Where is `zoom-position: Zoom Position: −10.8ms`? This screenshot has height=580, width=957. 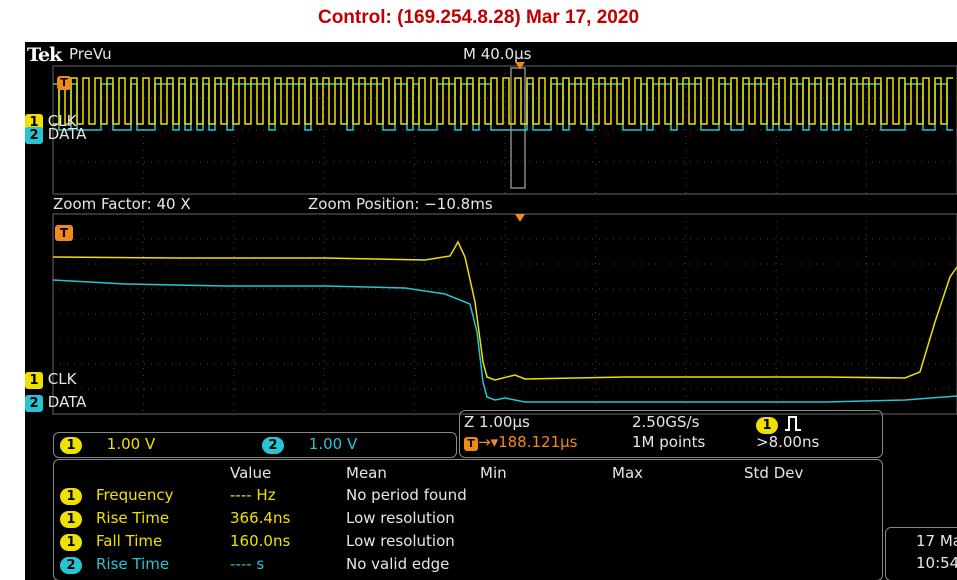
zoom-position: Zoom Position: −10.8ms is located at coordinates (400, 204).